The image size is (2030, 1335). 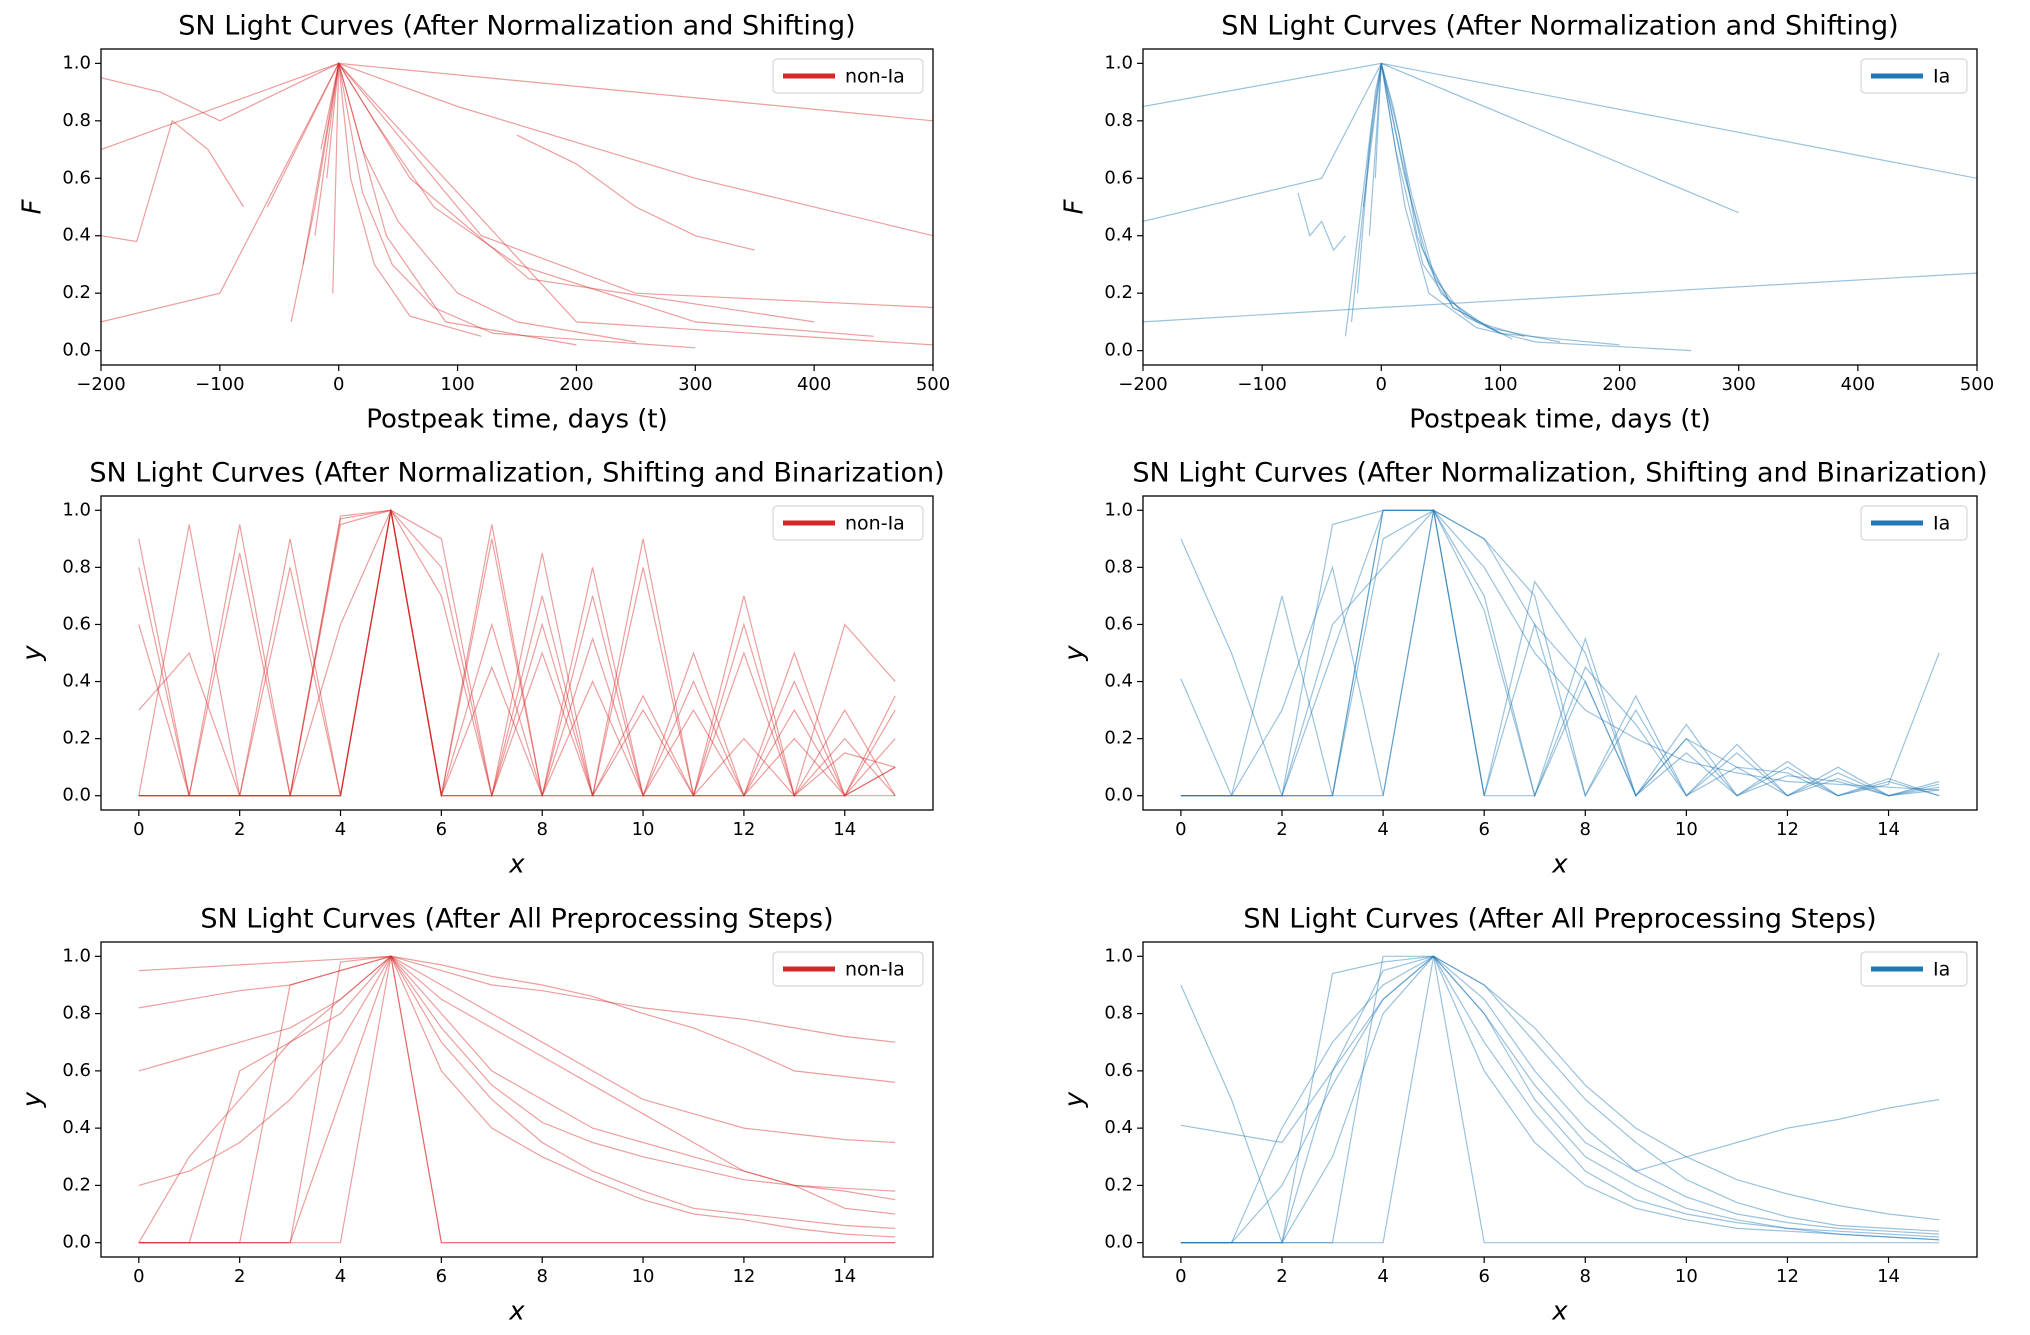 I want to click on x-tick-label: 100, so click(x=457, y=384).